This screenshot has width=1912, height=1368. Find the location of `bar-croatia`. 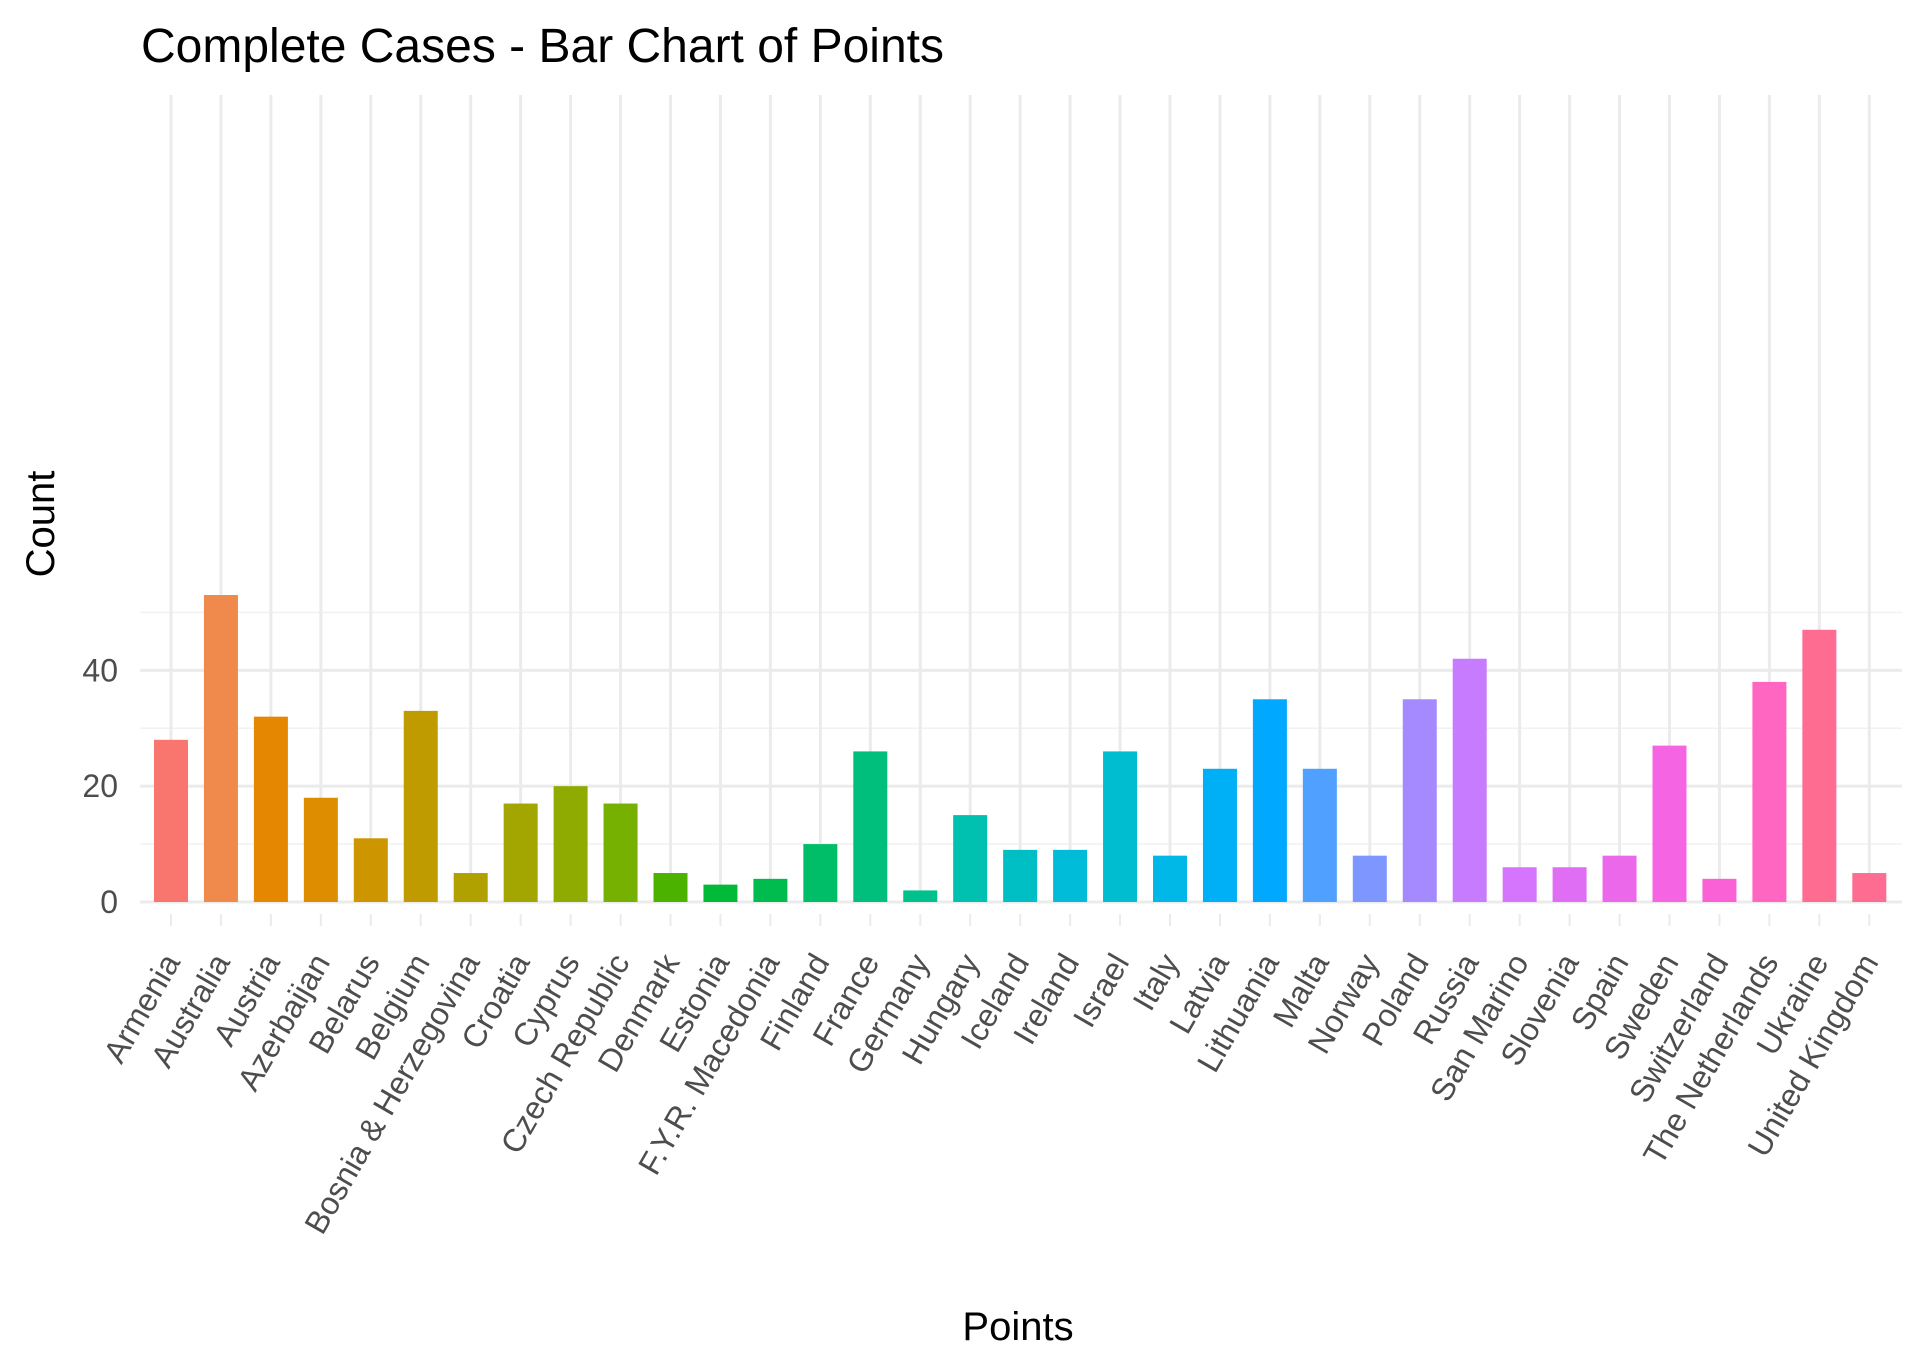

bar-croatia is located at coordinates (520, 852).